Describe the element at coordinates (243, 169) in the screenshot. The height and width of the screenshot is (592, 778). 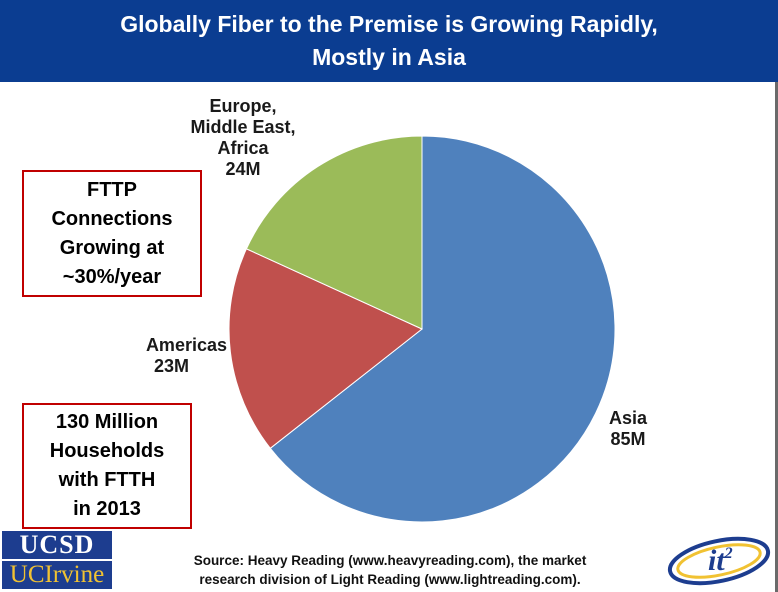
I see `slice-label-value: 24M` at that location.